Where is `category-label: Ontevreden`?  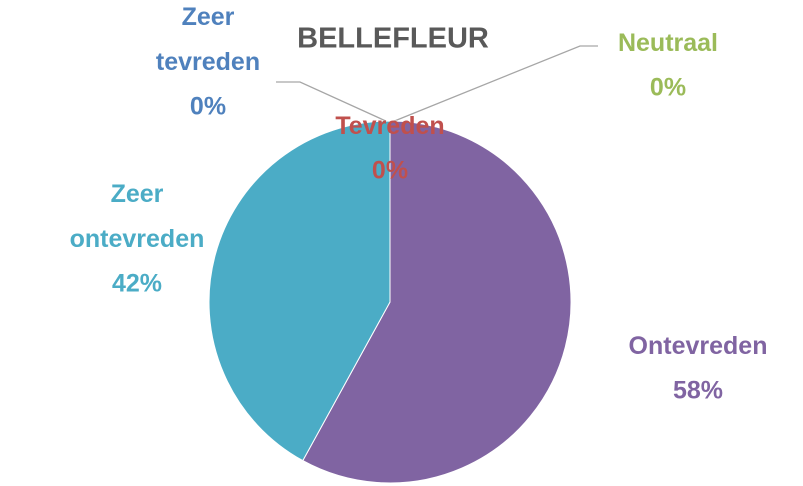
category-label: Ontevreden is located at coordinates (698, 346).